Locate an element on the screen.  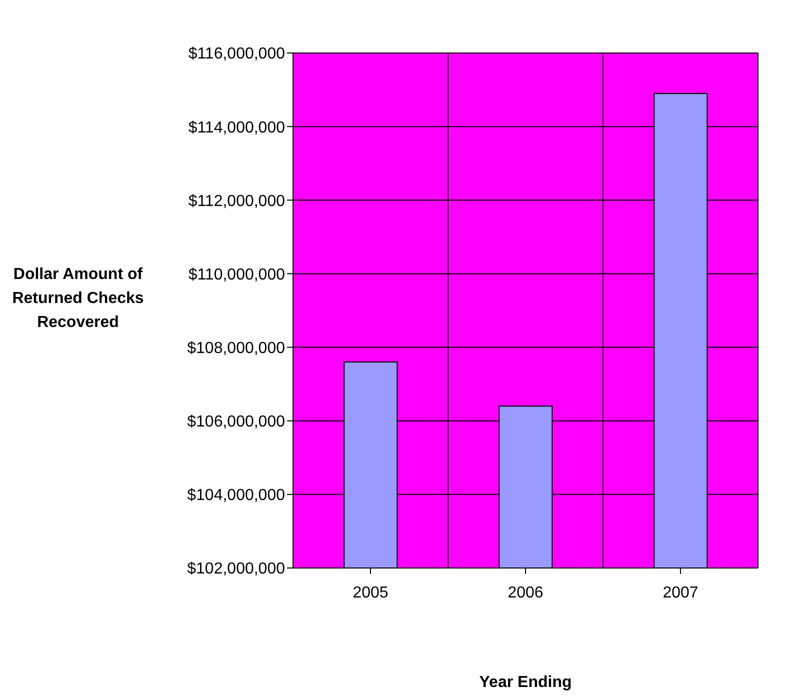
y-tick-label: $102,000,000 is located at coordinates (236, 569).